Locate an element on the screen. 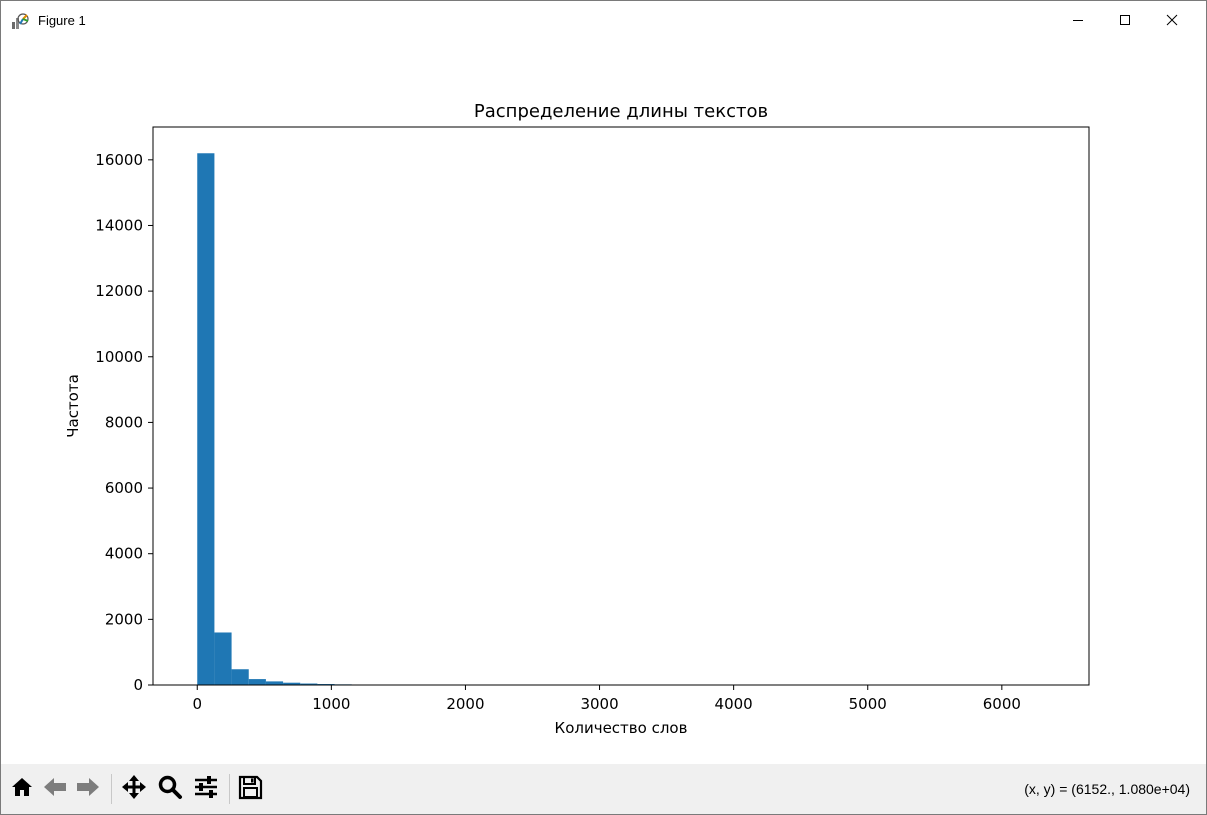  window-title: Figure 1 is located at coordinates (62, 20).